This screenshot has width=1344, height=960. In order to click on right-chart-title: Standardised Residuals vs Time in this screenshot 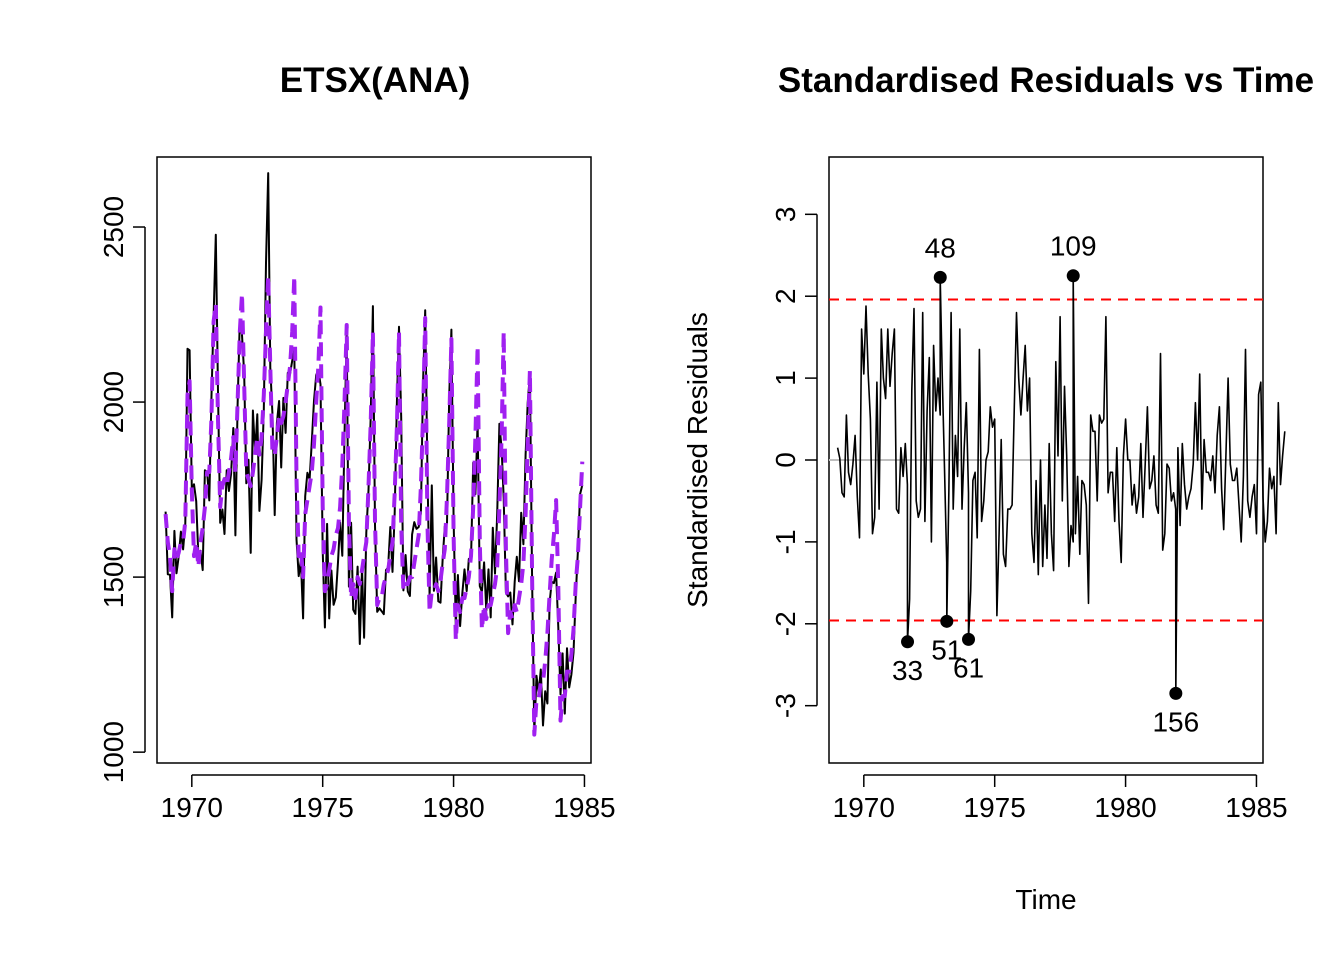, I will do `click(1046, 80)`.